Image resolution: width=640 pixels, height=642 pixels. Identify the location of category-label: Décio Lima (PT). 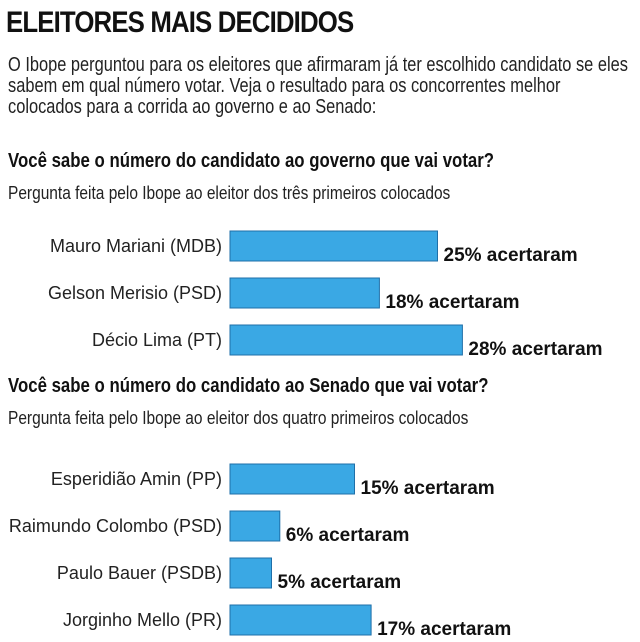
(157, 340).